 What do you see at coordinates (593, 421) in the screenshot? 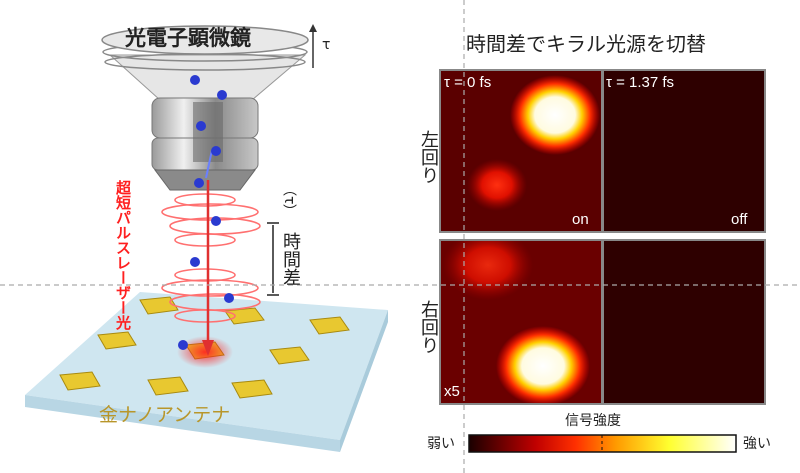
I see `colorbar-title: 信号強度` at bounding box center [593, 421].